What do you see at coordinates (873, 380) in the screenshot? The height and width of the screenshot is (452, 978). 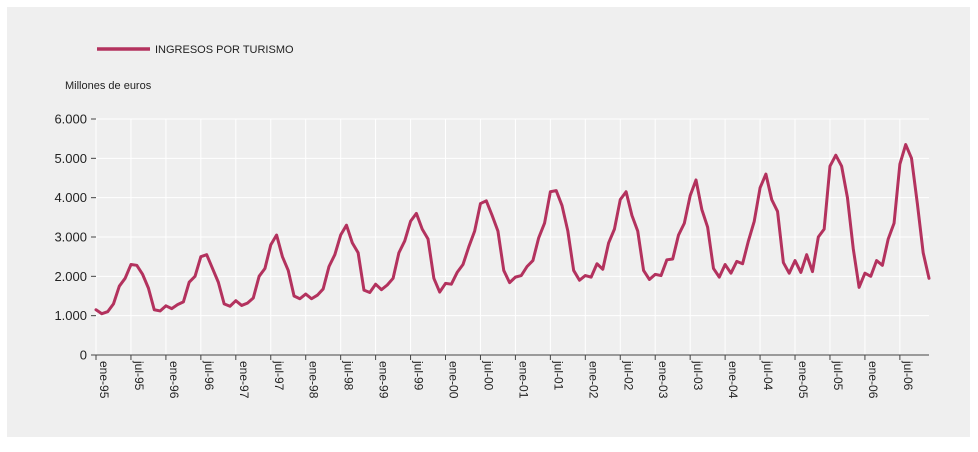 I see `x-tick-label: ene-06` at bounding box center [873, 380].